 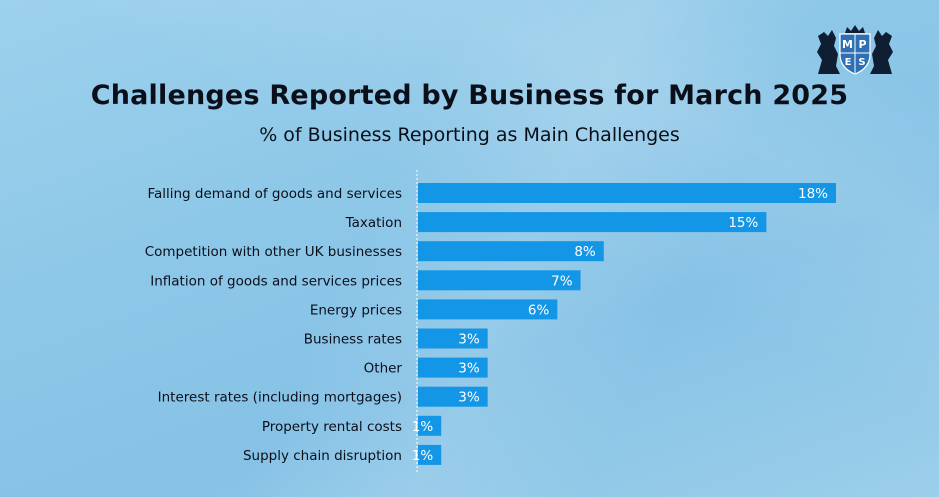 I want to click on category-label: Competition with other UK businesses, so click(x=273, y=252).